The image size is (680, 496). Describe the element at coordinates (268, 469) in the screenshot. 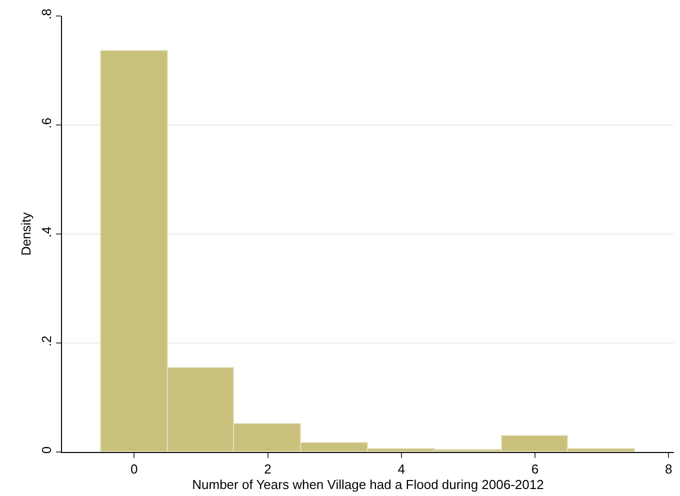

I see `x-tick-label: 2` at that location.